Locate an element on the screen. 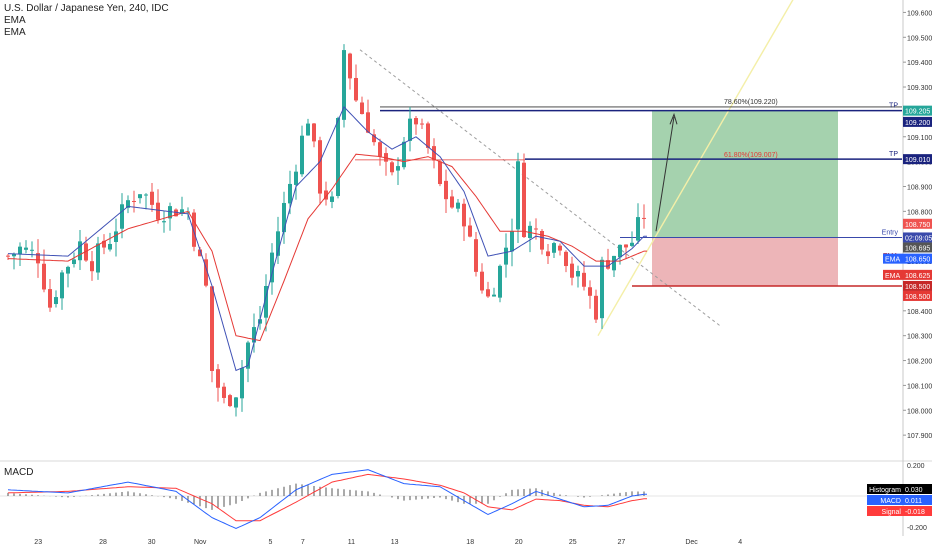  price-tag-label: 02:09:05 is located at coordinates (918, 238).